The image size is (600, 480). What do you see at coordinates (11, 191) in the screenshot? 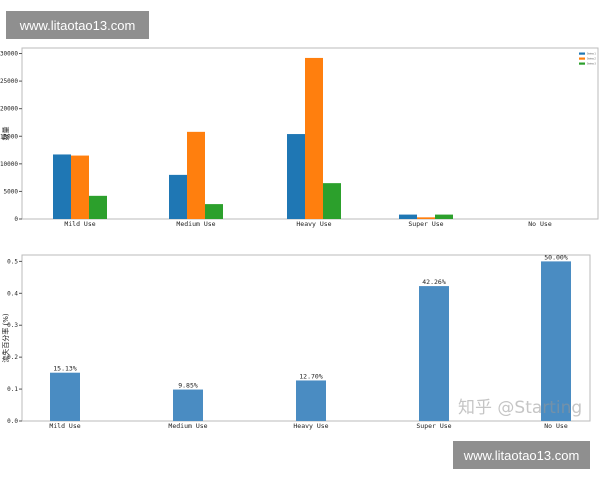
I see `y-tick-label: 5000` at bounding box center [11, 191].